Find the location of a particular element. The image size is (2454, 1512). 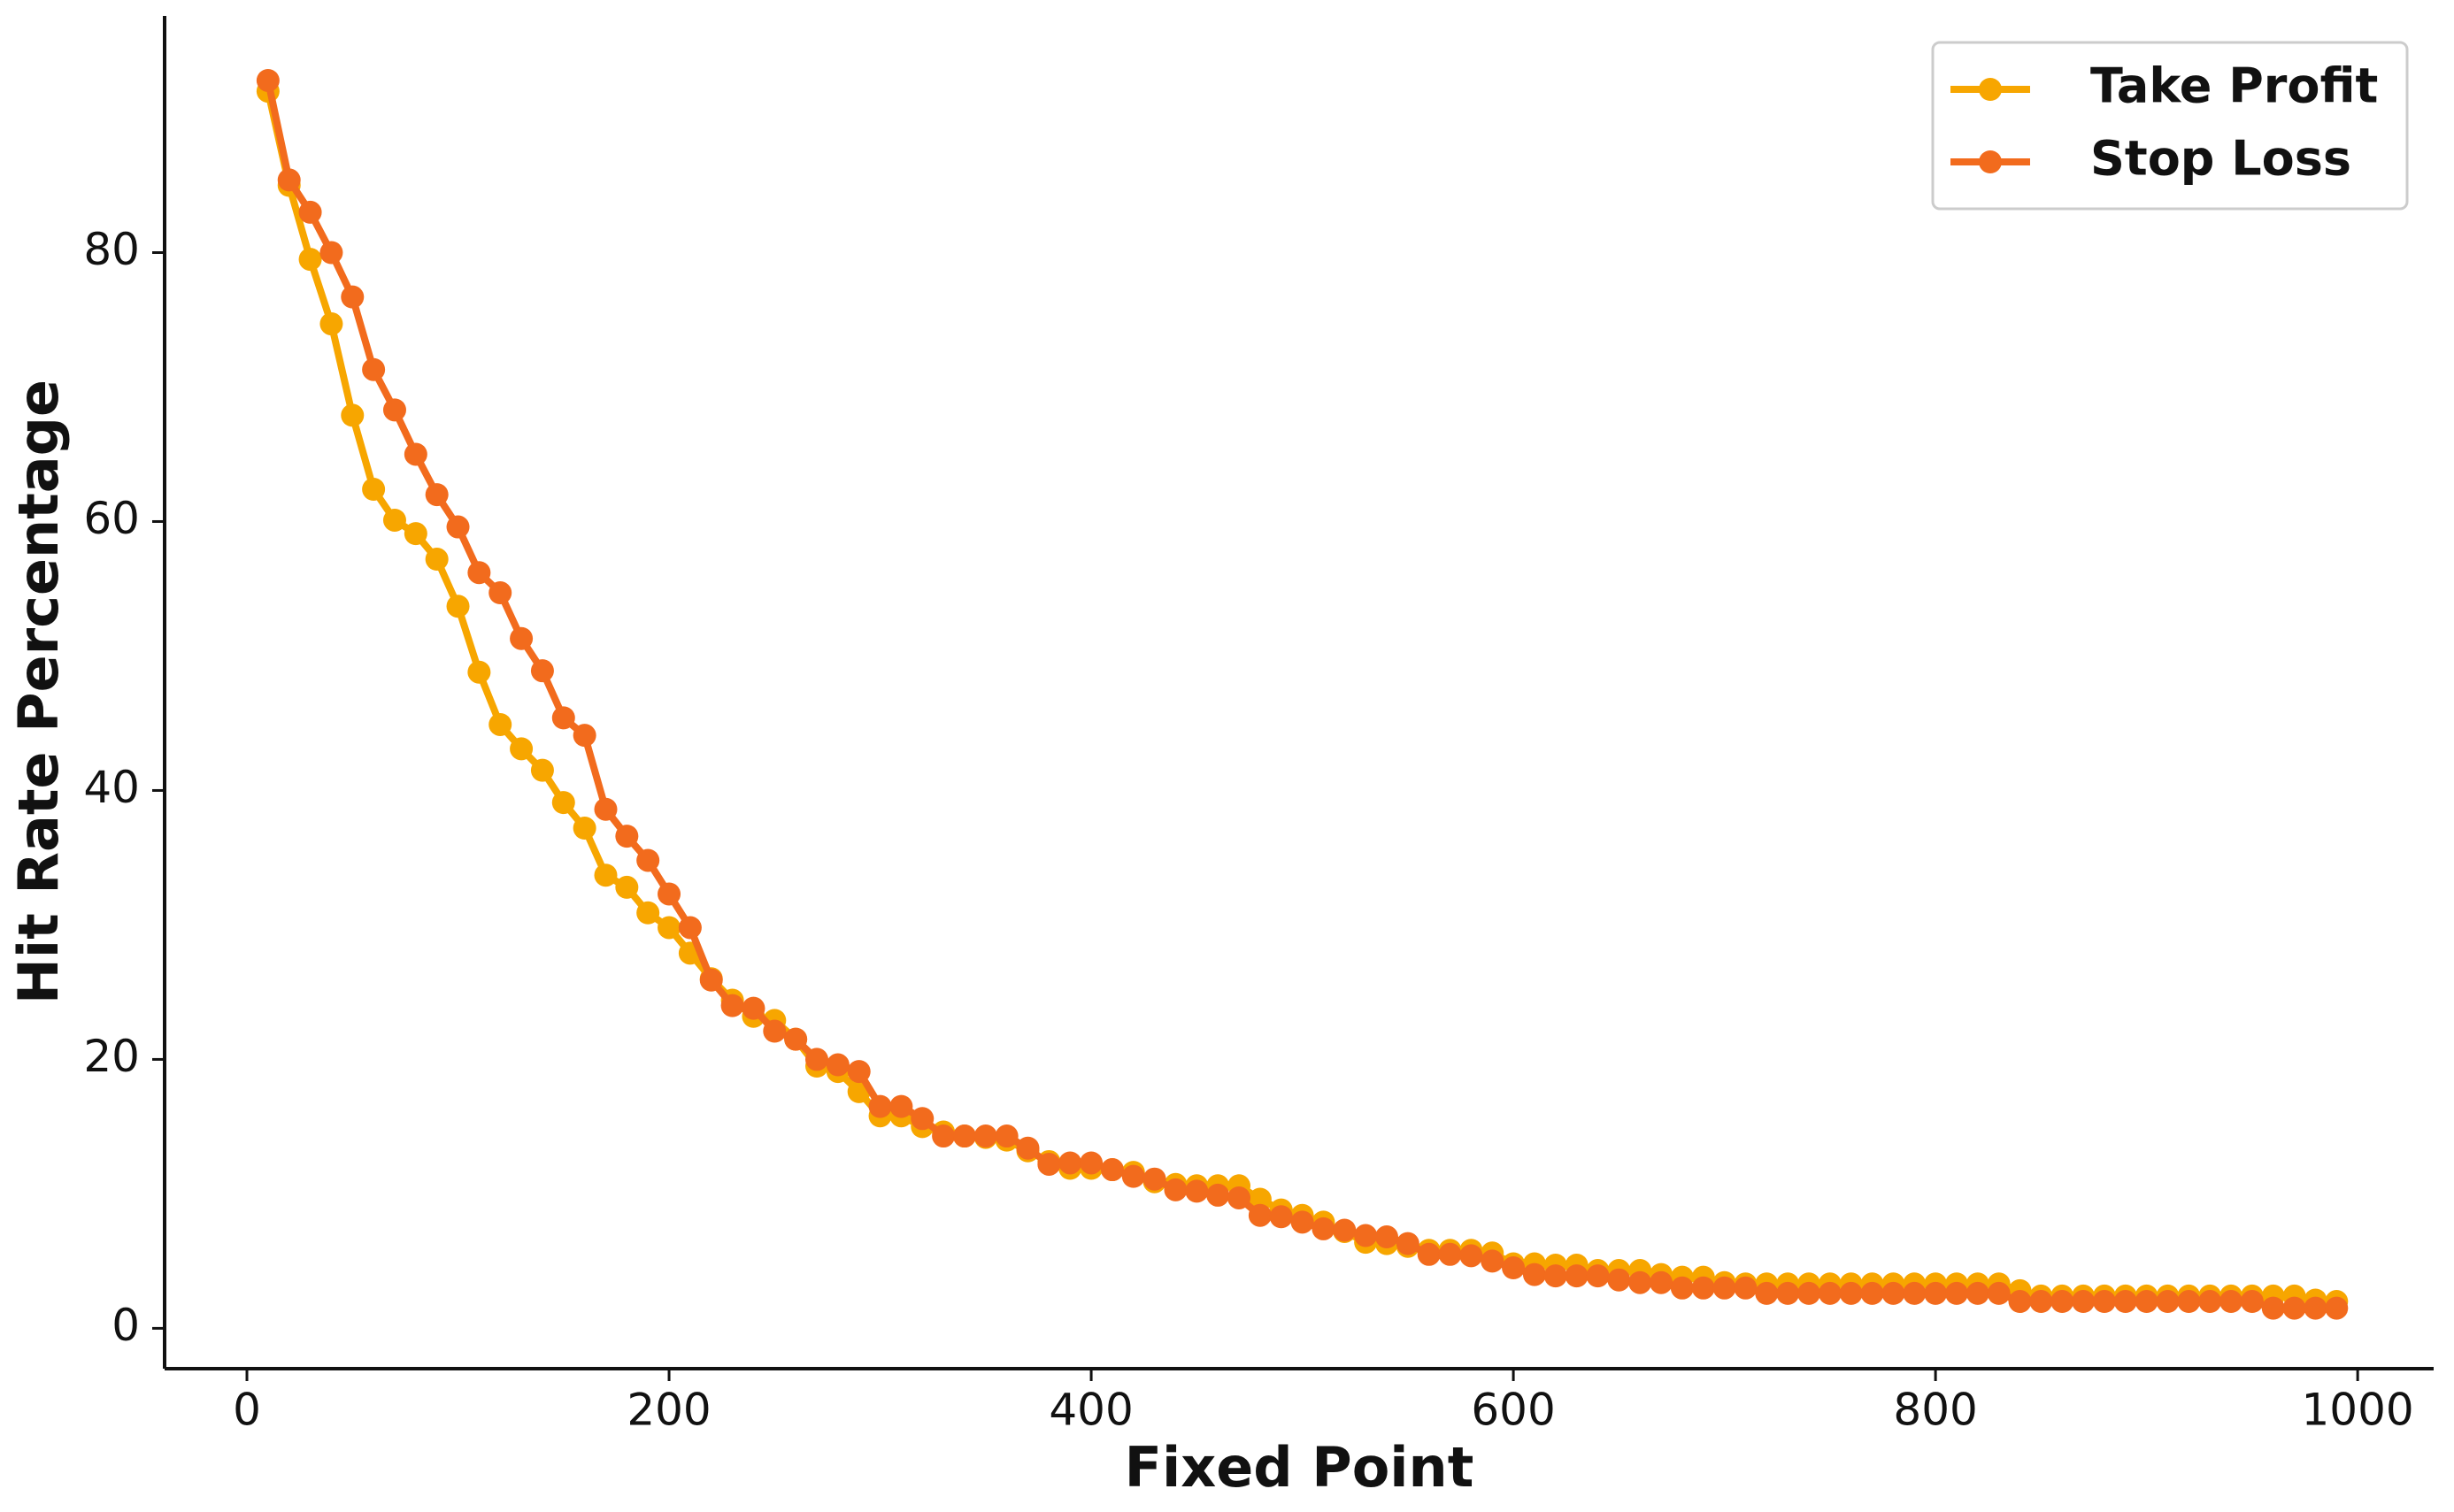

x-tick-label: 200 is located at coordinates (669, 1410).